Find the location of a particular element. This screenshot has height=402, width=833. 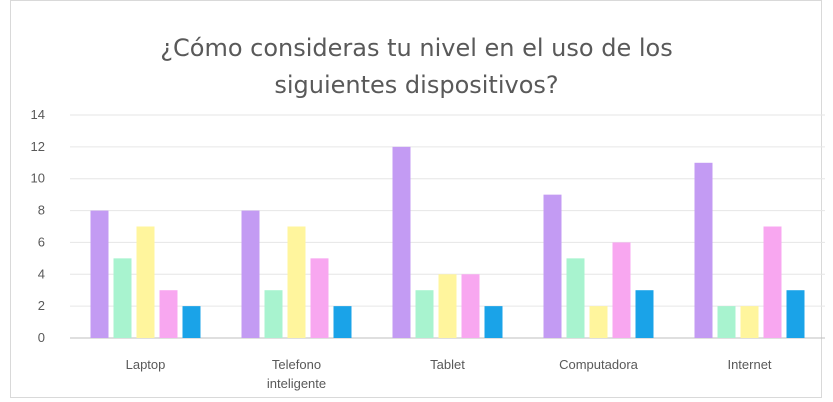

y-tick-label: 14 is located at coordinates (38, 114).